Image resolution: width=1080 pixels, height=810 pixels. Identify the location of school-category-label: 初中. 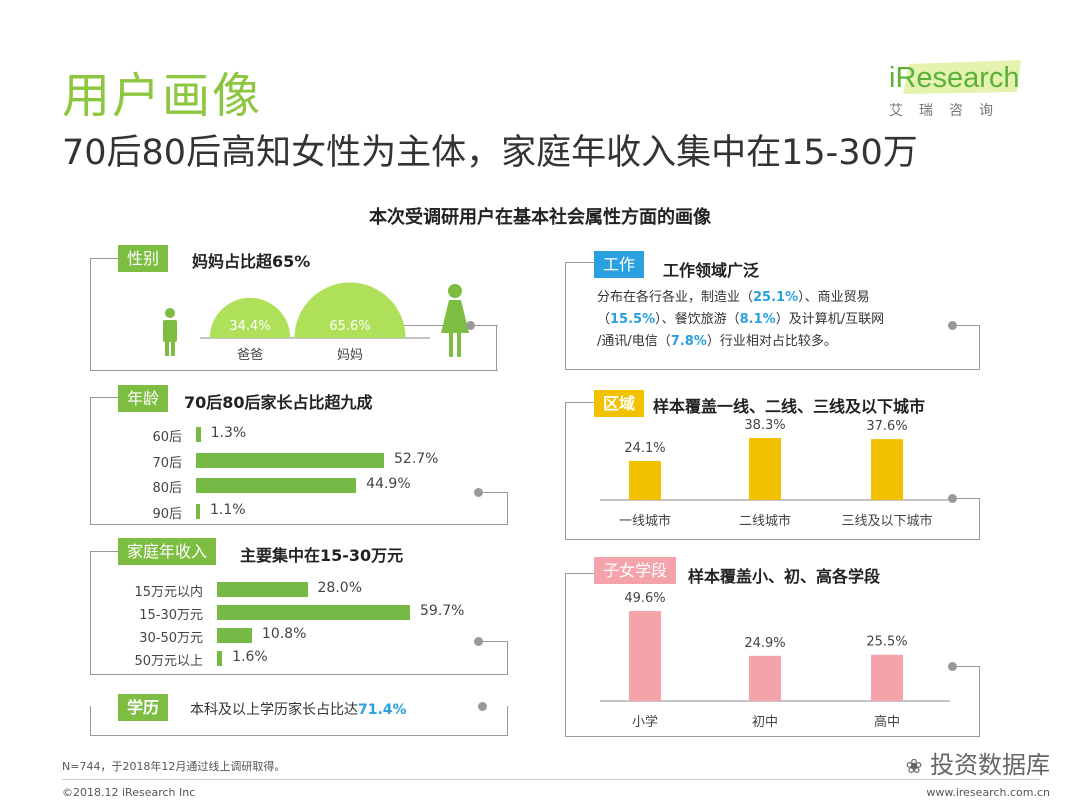
(765, 722).